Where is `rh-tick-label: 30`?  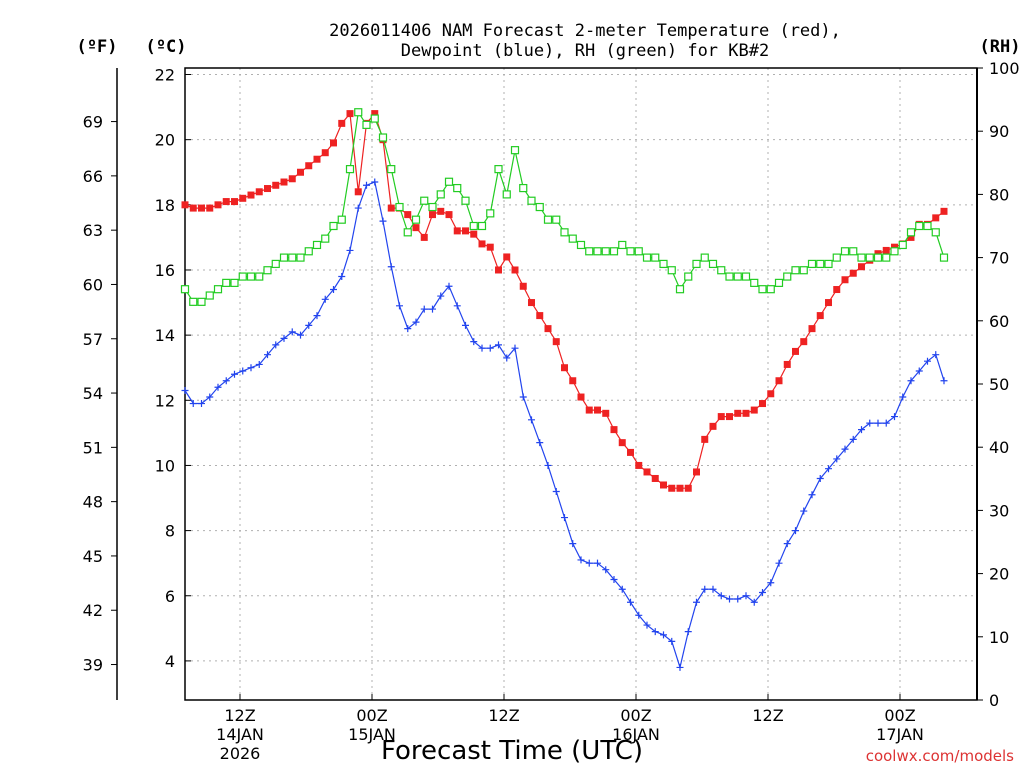
rh-tick-label: 30 is located at coordinates (999, 510).